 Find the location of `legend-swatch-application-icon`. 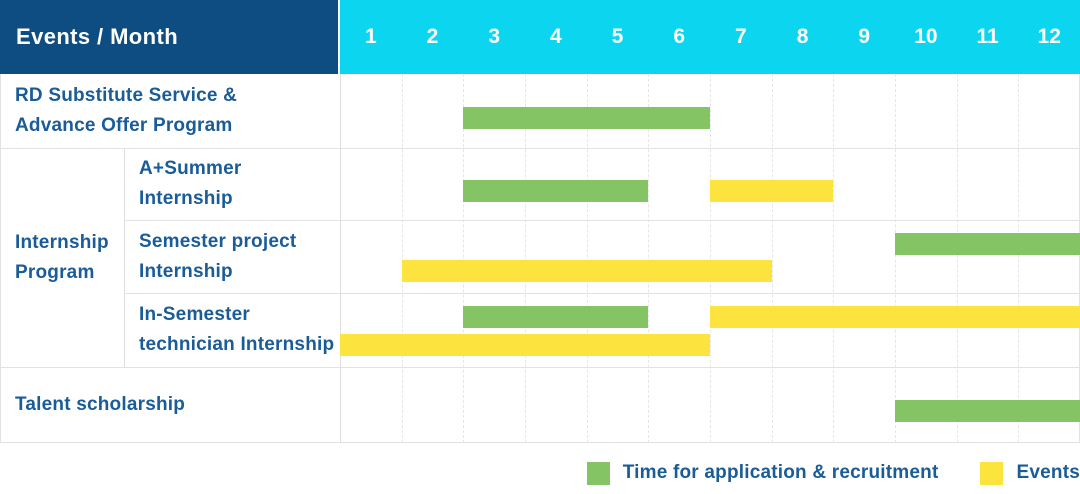

legend-swatch-application-icon is located at coordinates (598, 473).